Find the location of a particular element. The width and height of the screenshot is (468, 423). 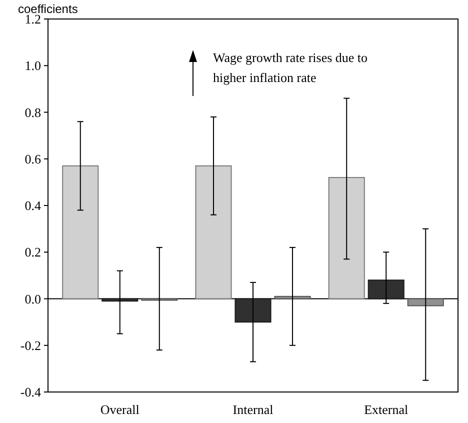

y-tick-label: 0.6 is located at coordinates (33, 158).